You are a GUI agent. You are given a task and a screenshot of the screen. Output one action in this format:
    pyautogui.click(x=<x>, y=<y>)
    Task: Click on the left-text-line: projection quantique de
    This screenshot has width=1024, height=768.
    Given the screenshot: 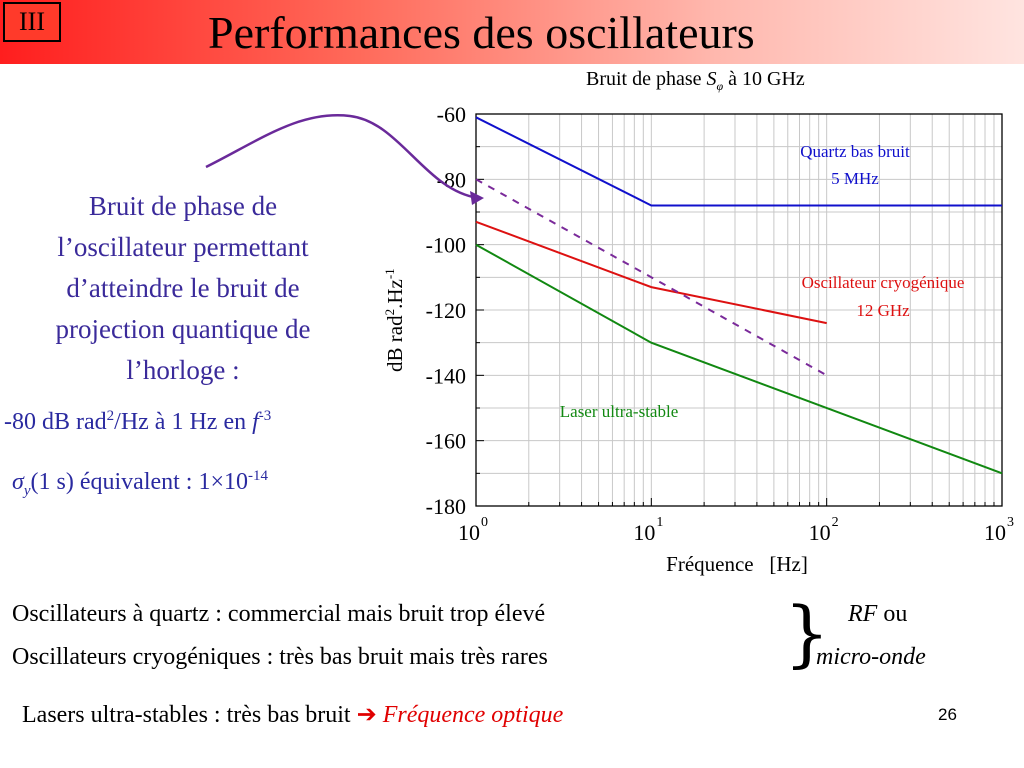 What is the action you would take?
    pyautogui.click(x=183, y=329)
    